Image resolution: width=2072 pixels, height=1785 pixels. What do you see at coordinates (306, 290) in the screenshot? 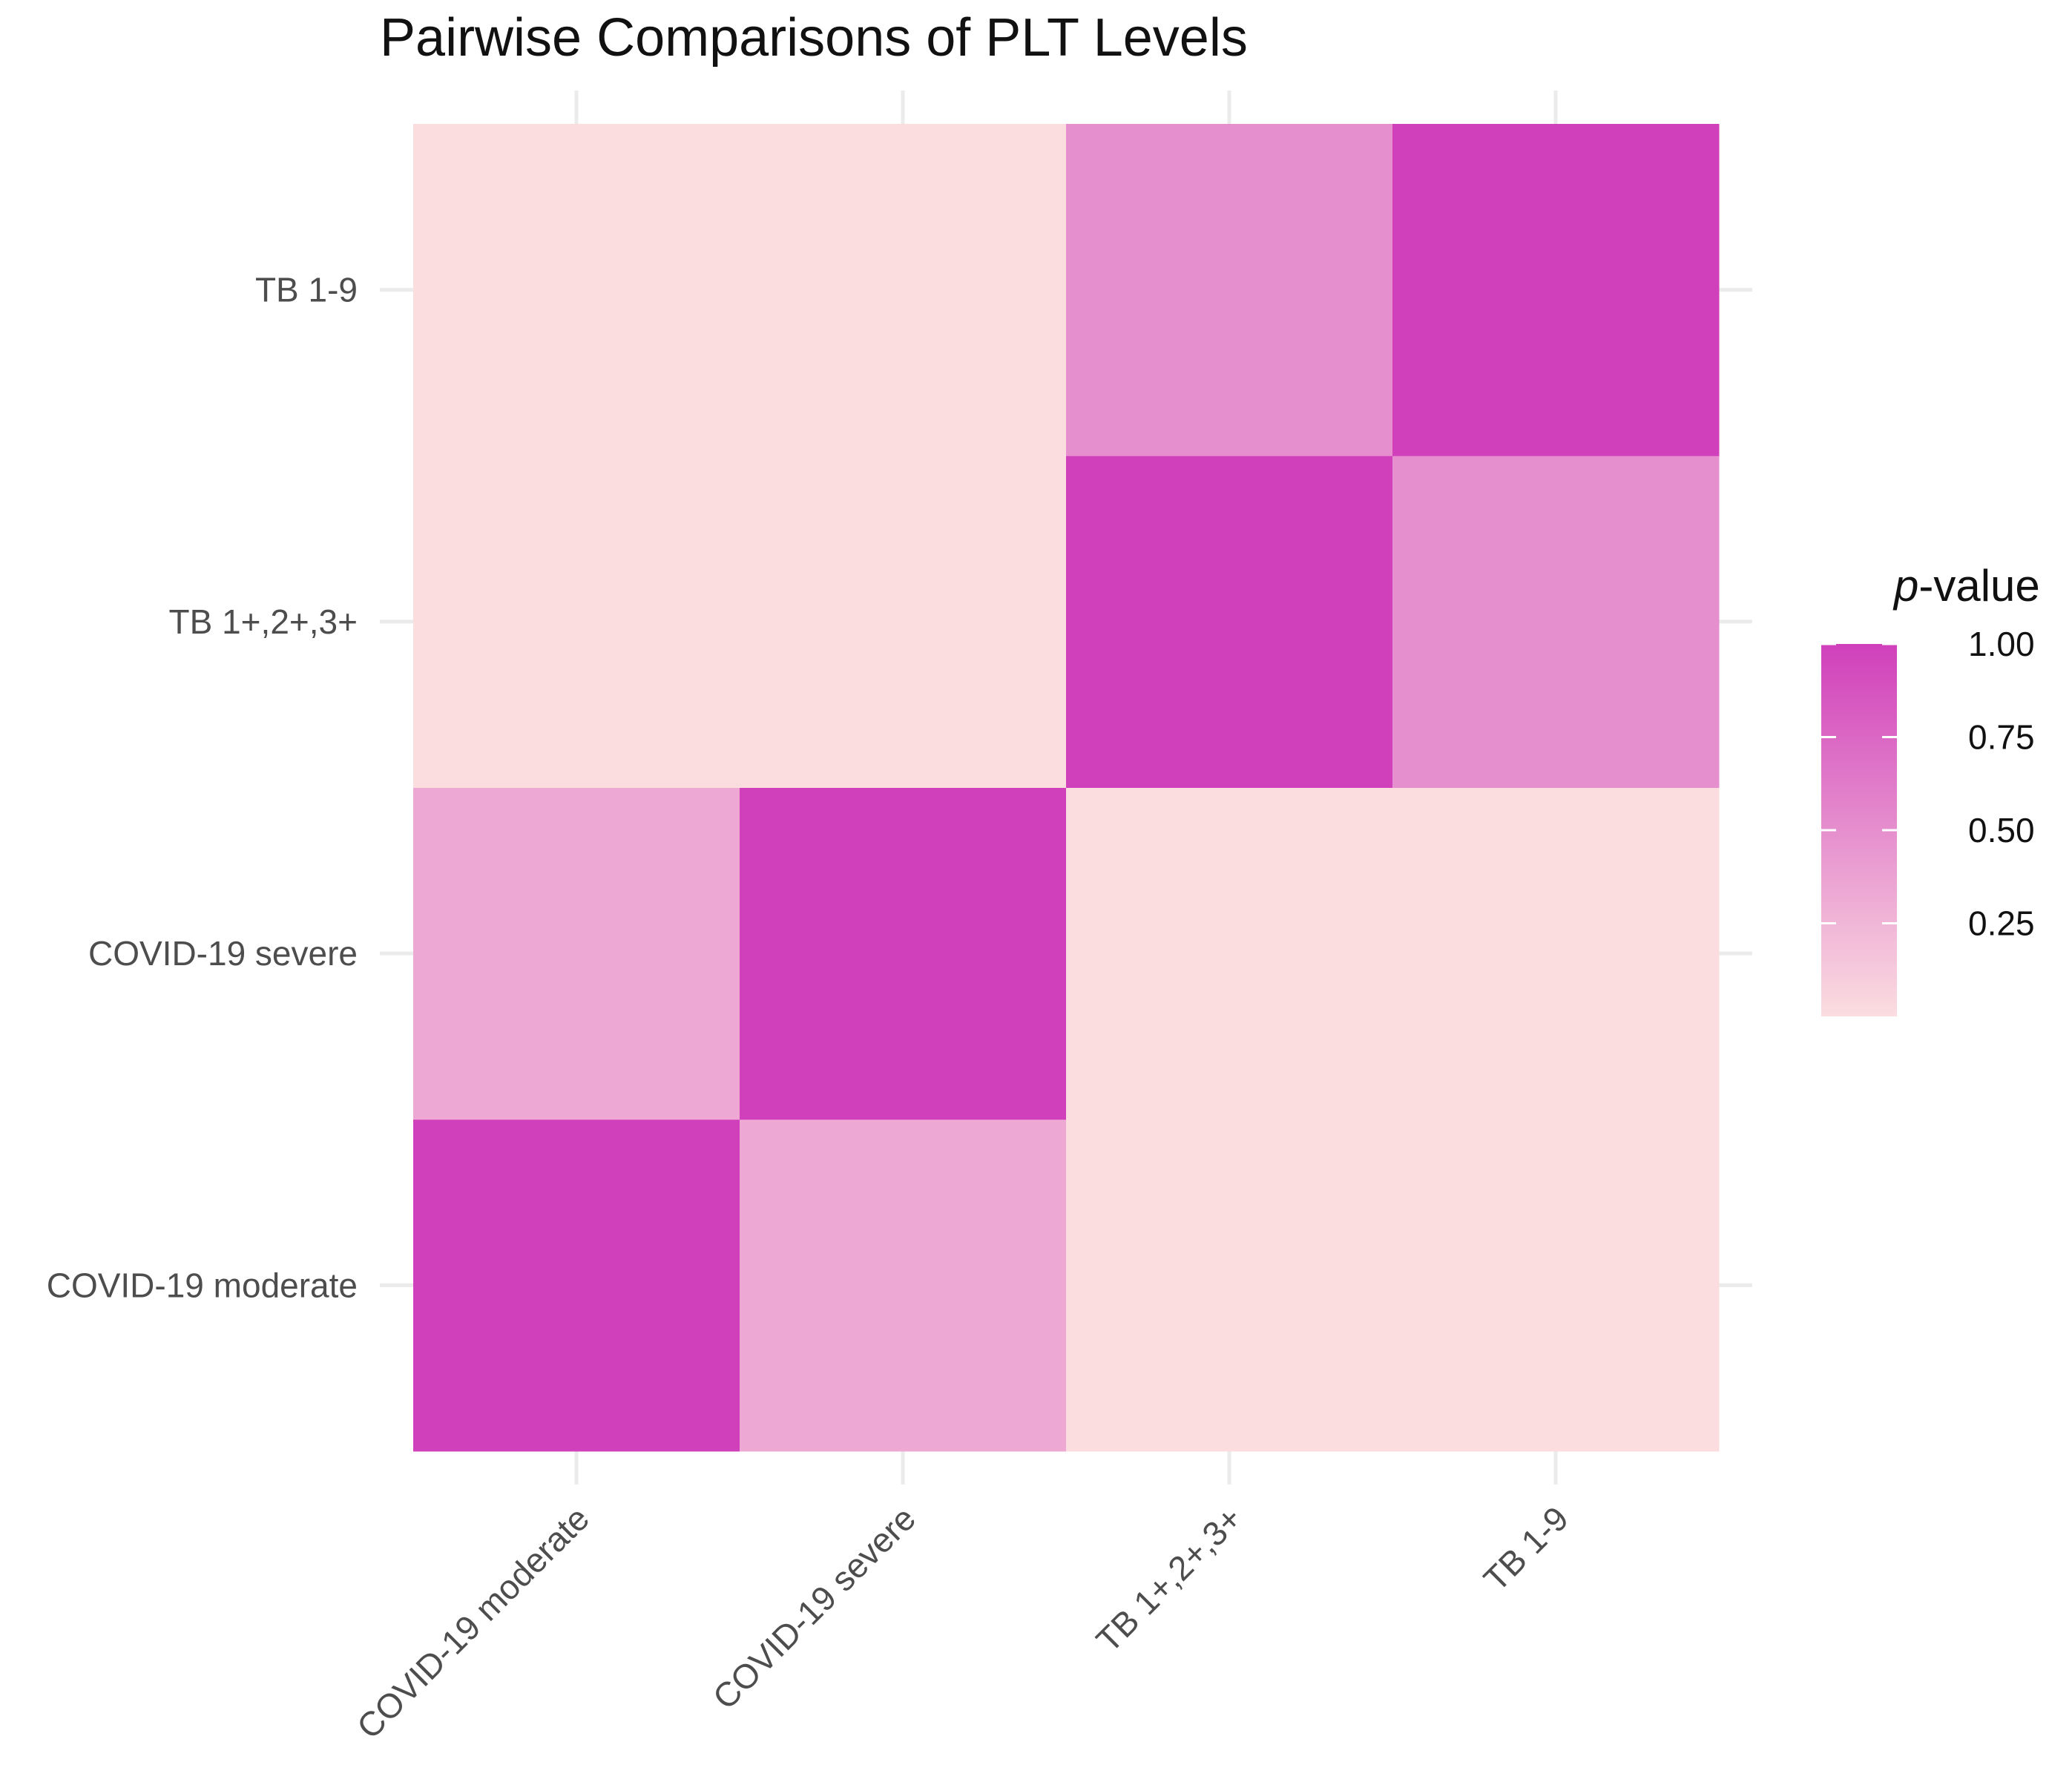
I see `y-tick-label: TB 1-9` at bounding box center [306, 290].